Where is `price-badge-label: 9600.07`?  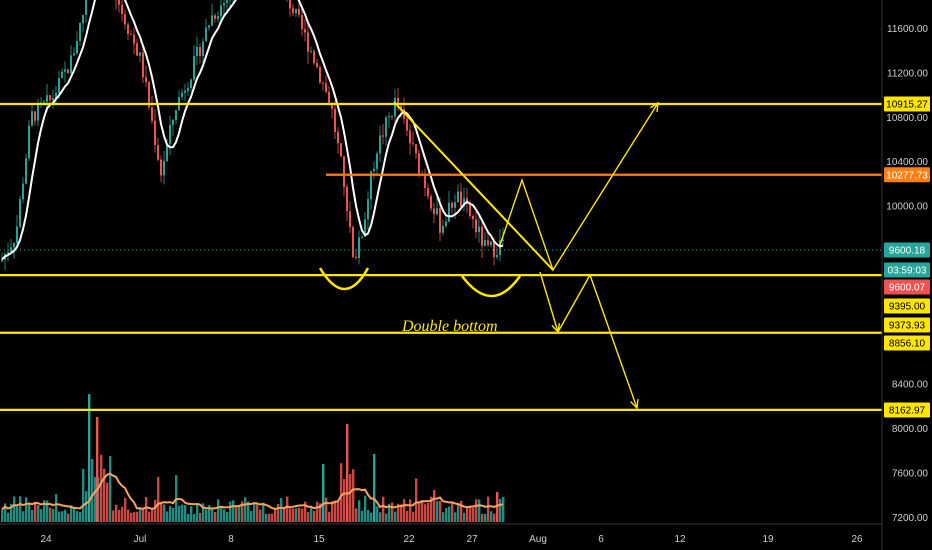 price-badge-label: 9600.07 is located at coordinates (907, 288).